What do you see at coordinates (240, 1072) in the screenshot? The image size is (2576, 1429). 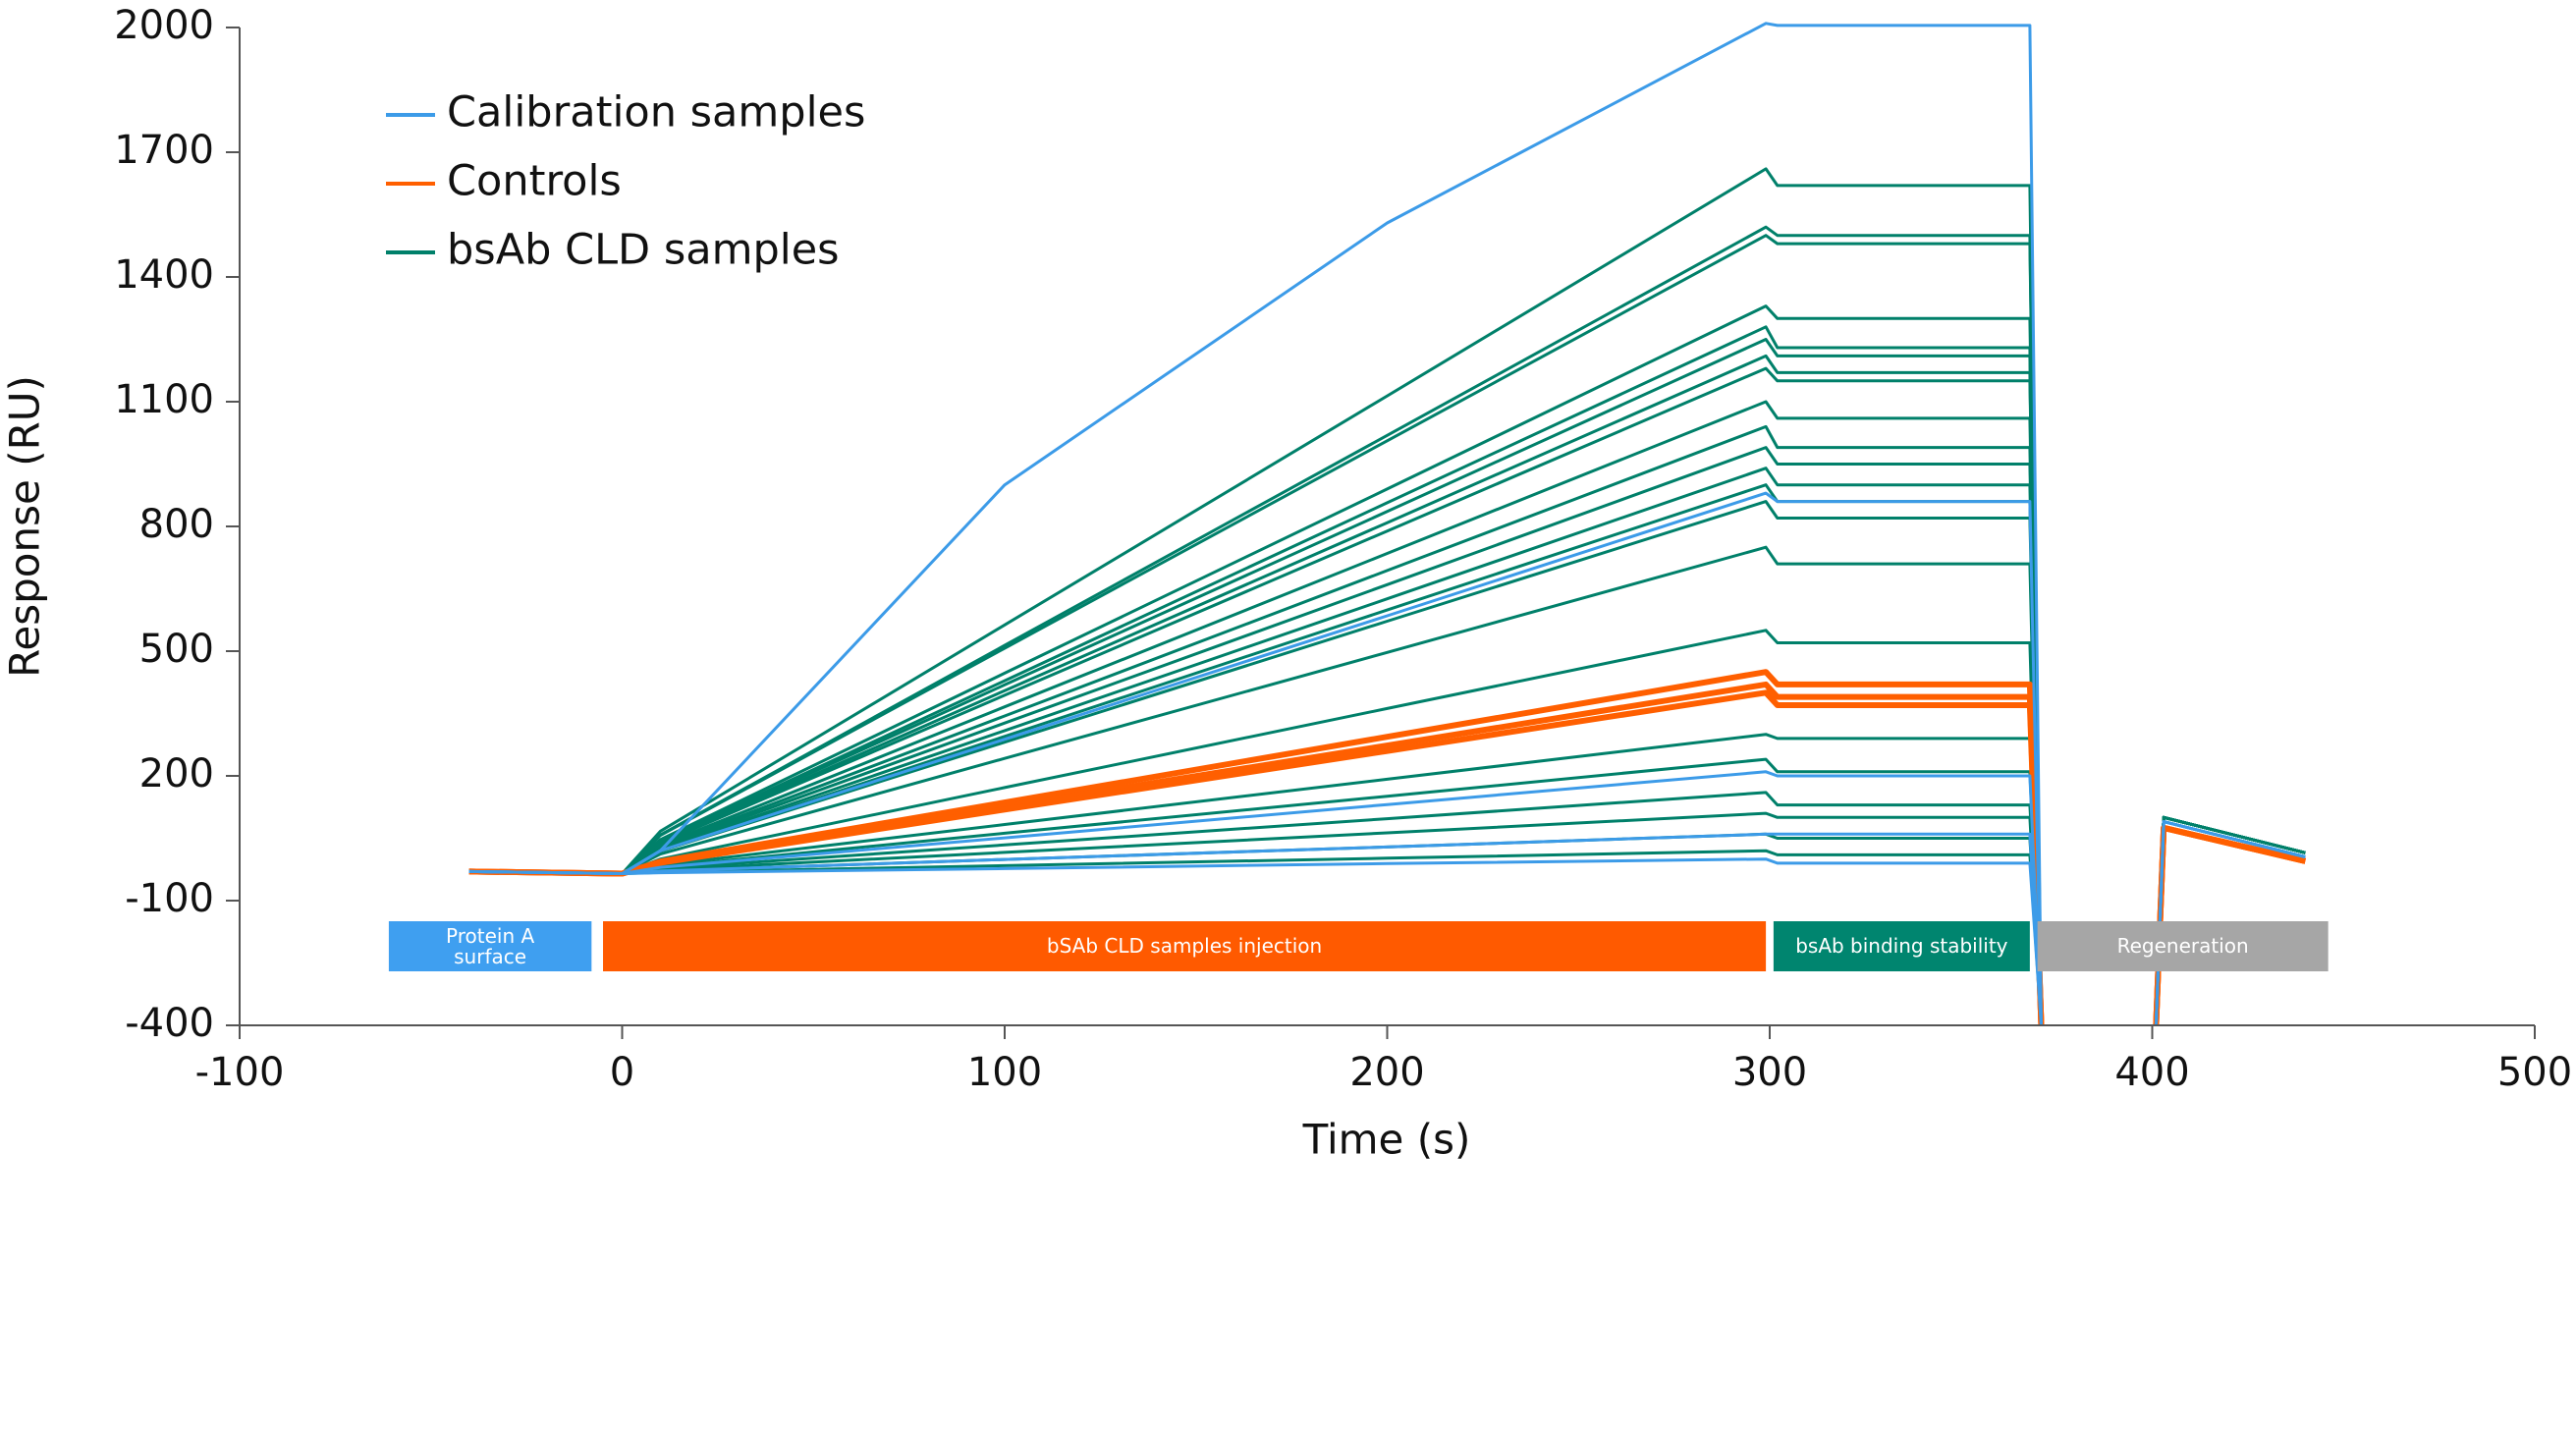 I see `x-tick-label: -100` at bounding box center [240, 1072].